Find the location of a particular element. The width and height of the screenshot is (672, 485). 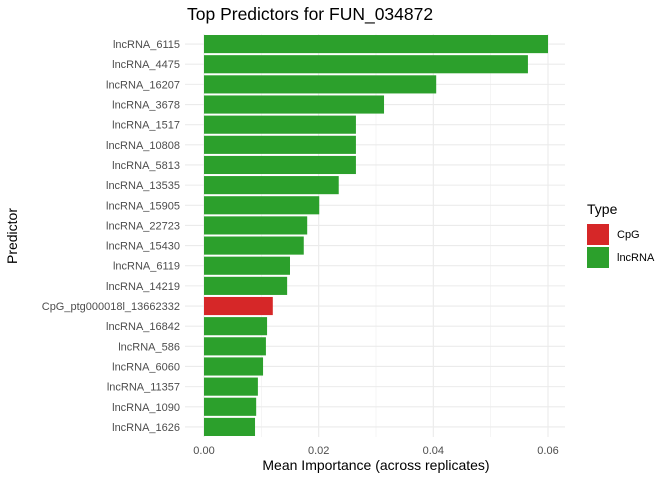

y-tick-label: lncRNA_1517 is located at coordinates (146, 126).